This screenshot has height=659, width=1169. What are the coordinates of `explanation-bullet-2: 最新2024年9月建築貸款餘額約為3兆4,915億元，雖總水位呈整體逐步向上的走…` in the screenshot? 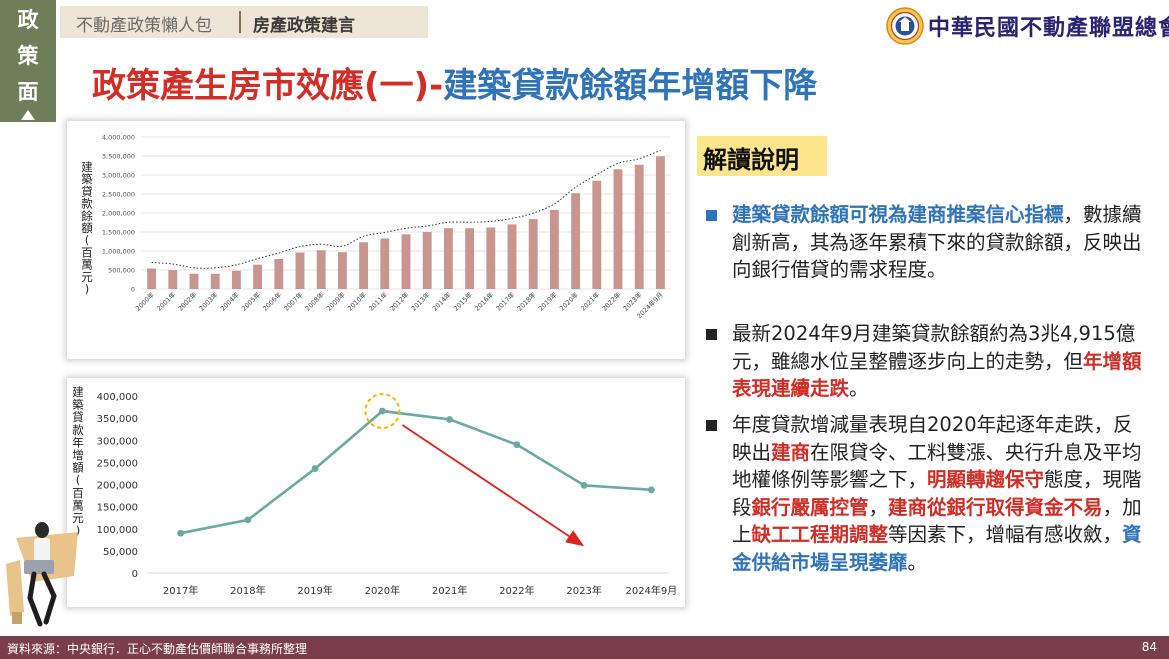 It's located at (924, 361).